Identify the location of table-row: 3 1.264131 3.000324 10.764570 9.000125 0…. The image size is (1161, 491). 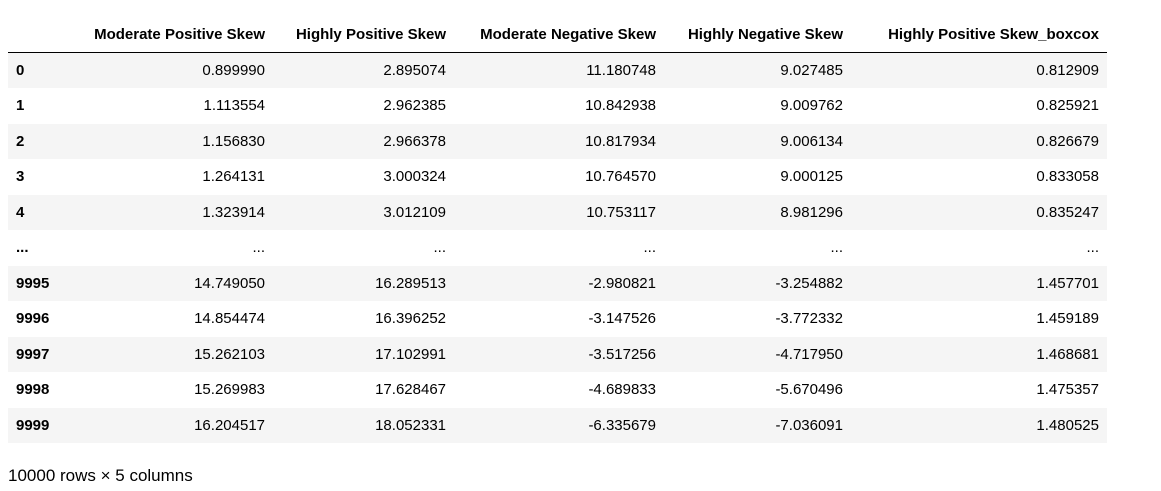
(557, 177).